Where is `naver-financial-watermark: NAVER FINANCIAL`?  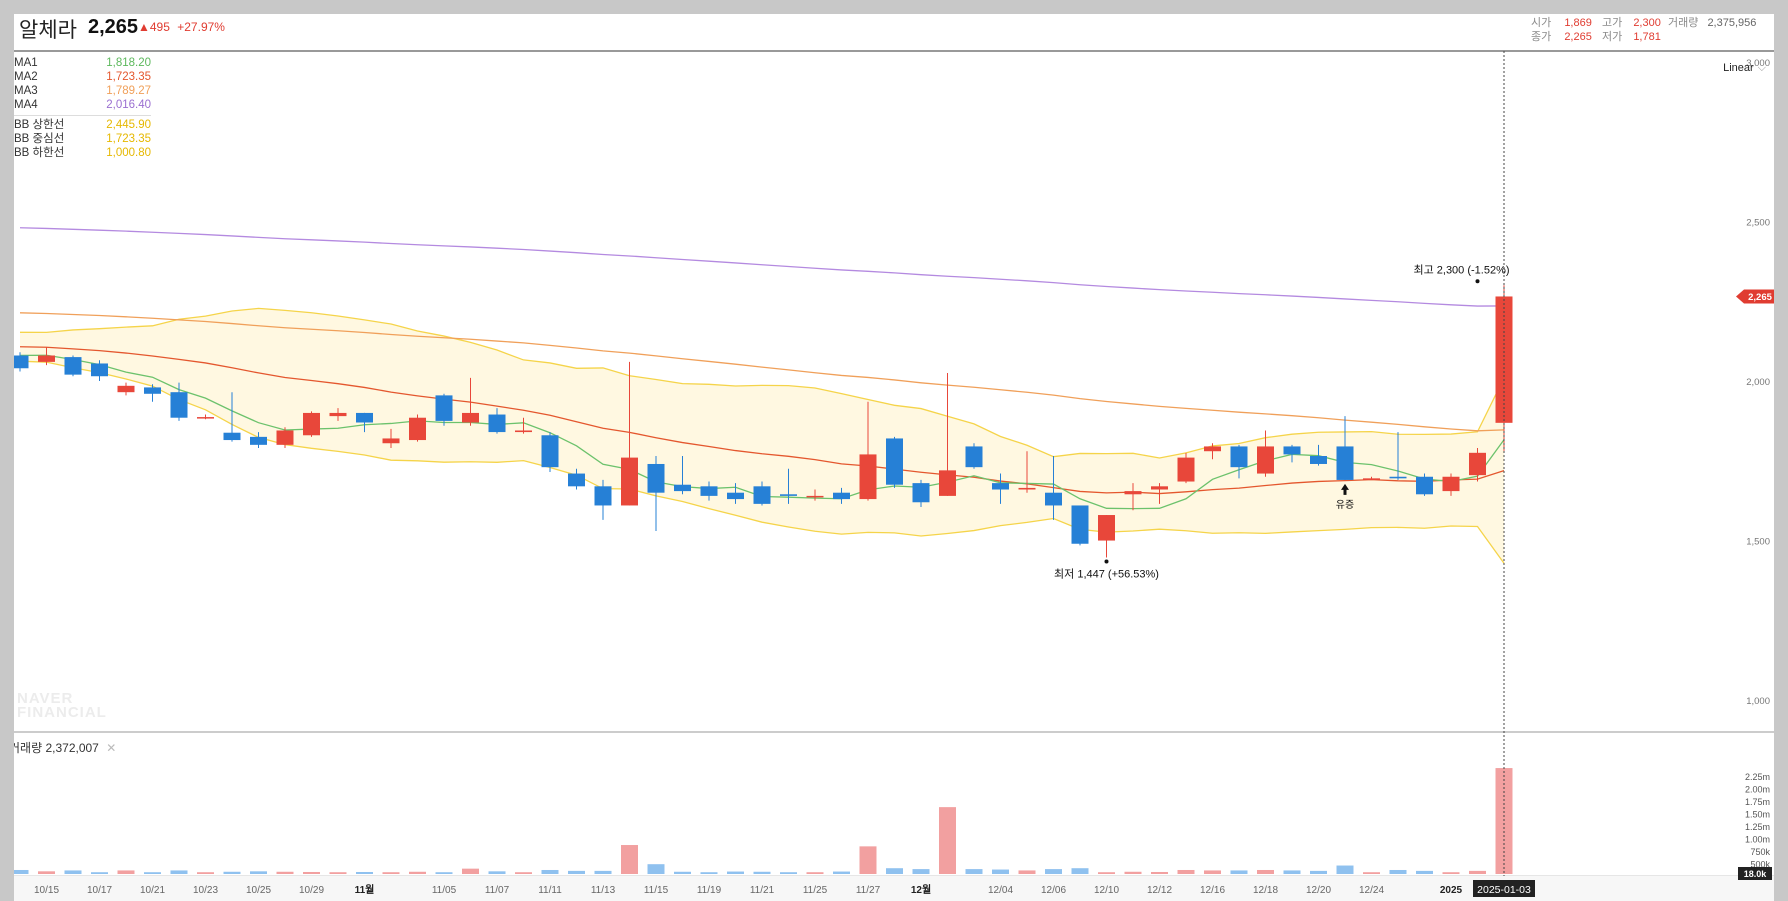
naver-financial-watermark: NAVER FINANCIAL is located at coordinates (62, 705).